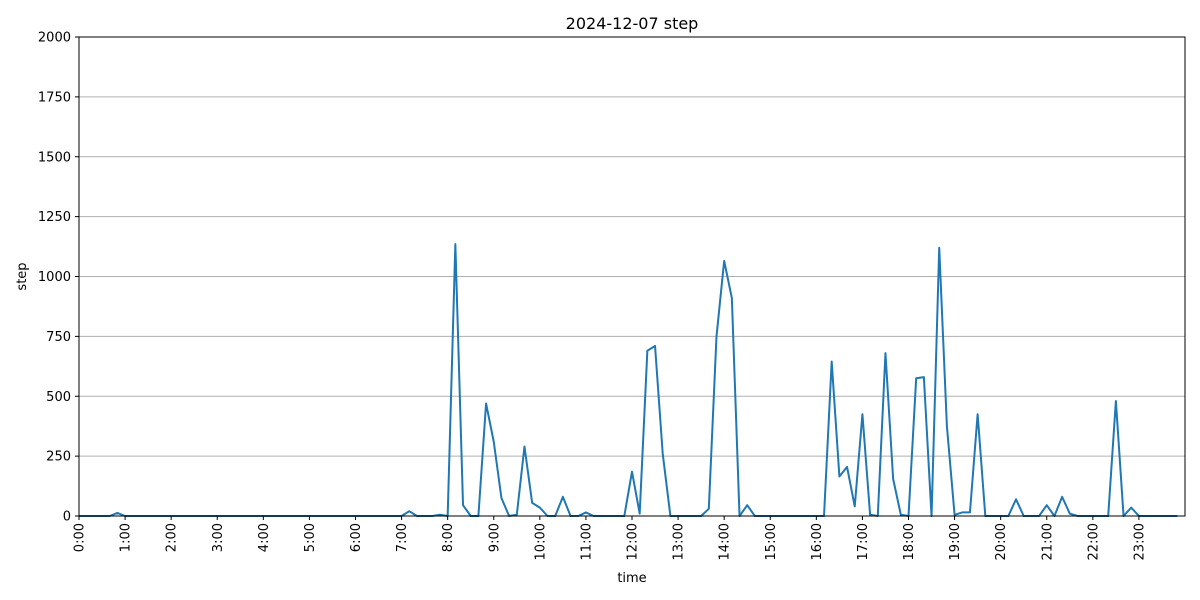  Describe the element at coordinates (58, 457) in the screenshot. I see `y-tick-label: 250` at that location.